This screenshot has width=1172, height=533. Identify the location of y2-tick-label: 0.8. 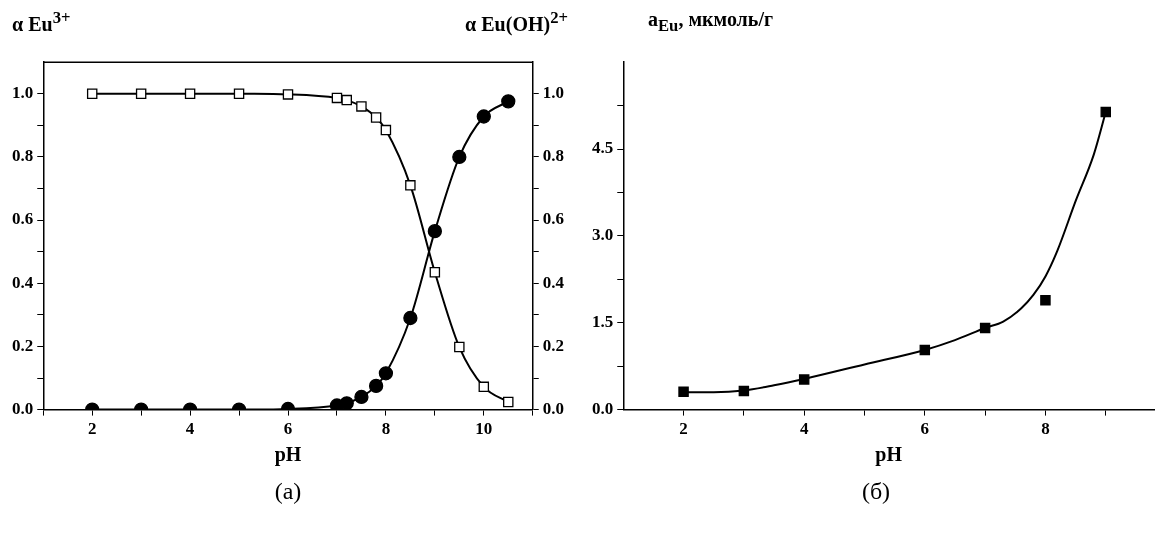
(553, 156).